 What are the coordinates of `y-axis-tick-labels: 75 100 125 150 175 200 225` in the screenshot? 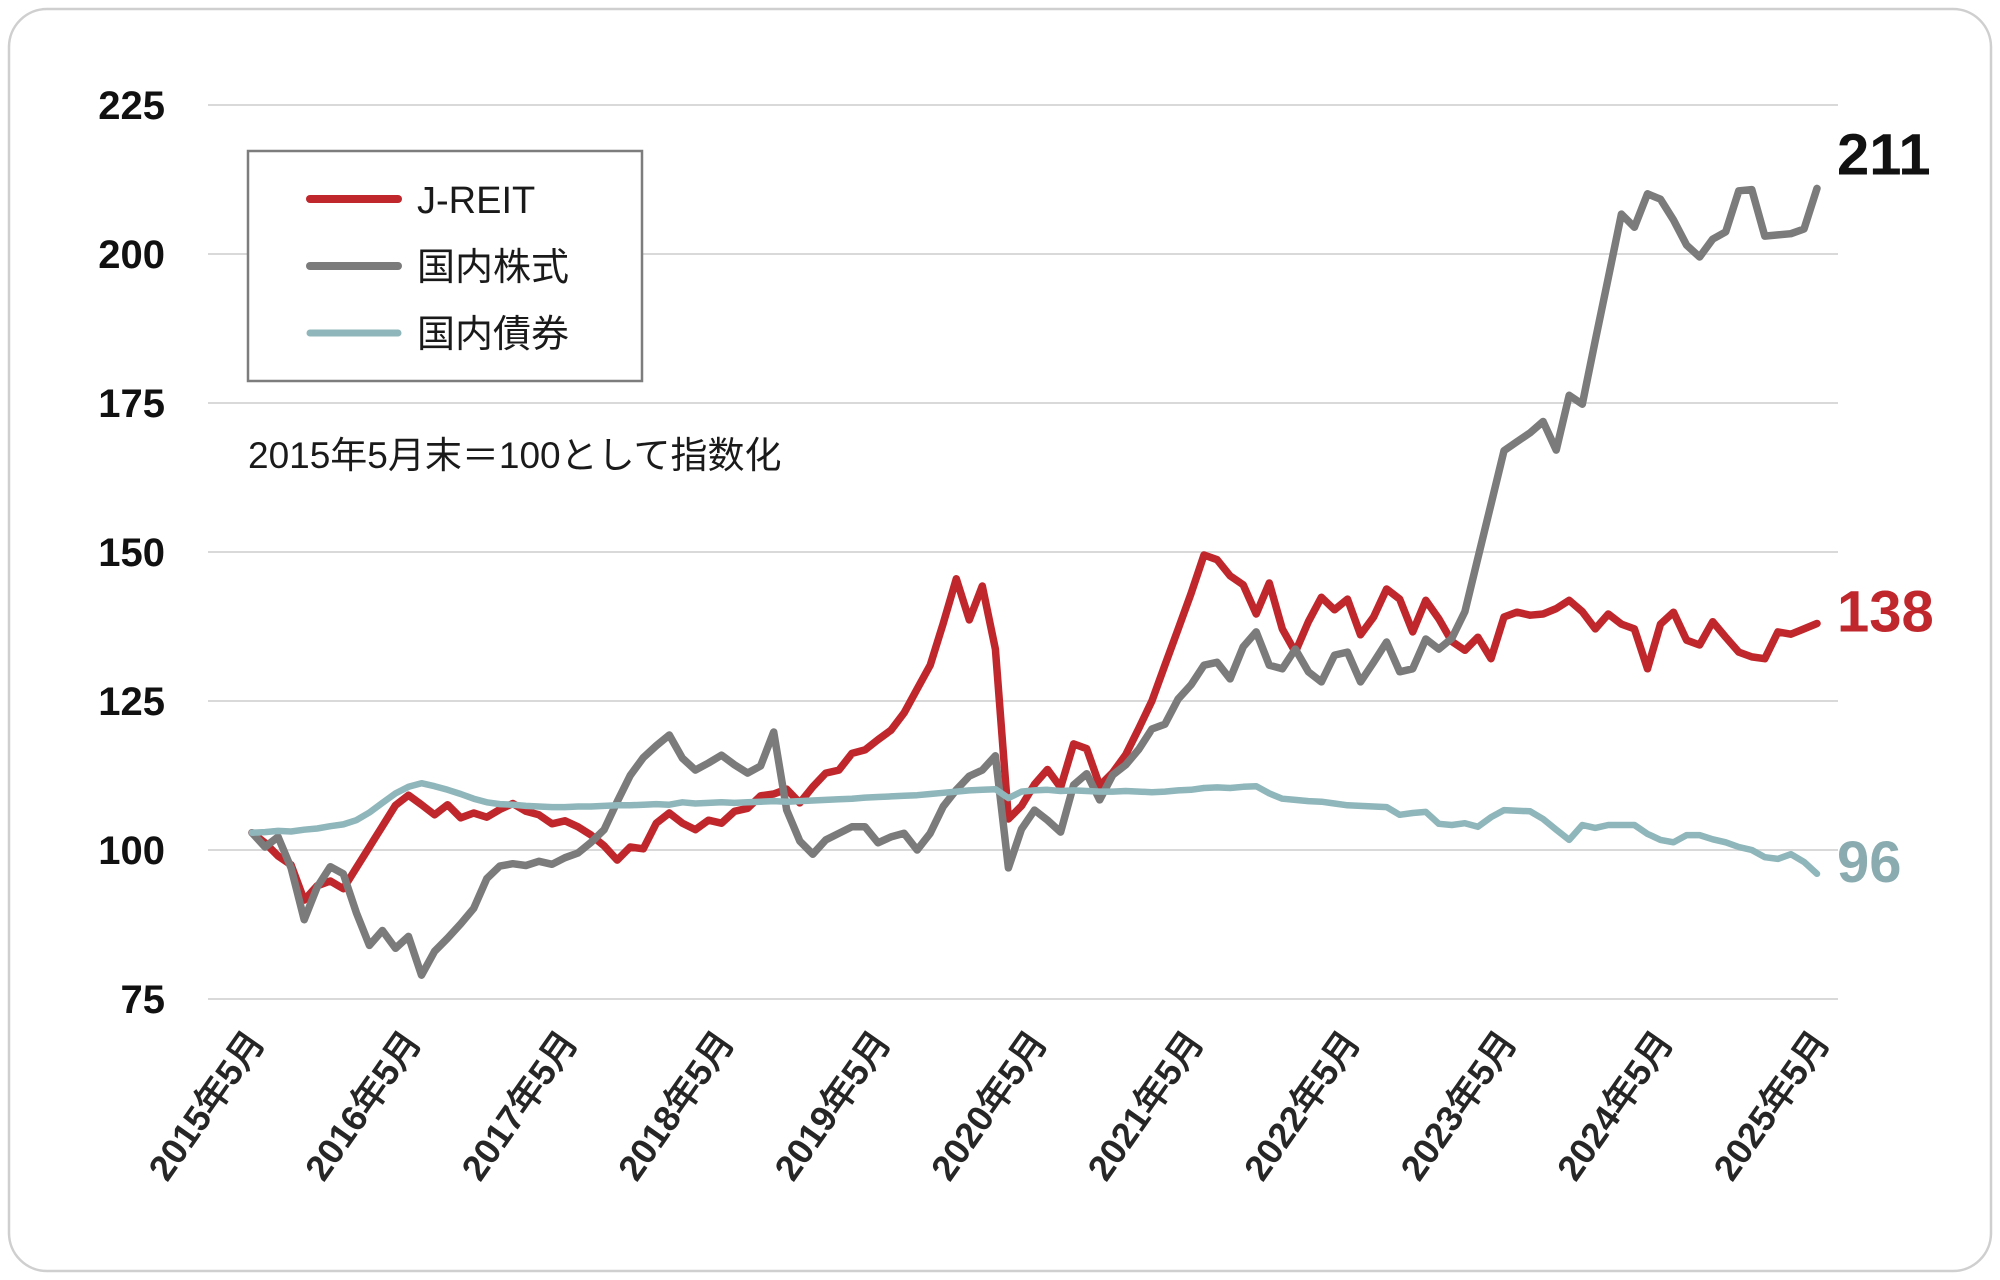 It's located at (131, 553).